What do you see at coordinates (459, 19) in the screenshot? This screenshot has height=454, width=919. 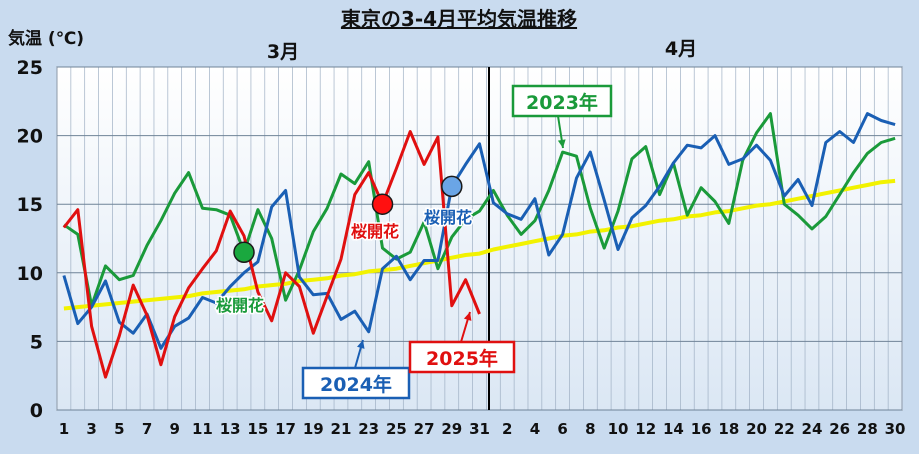 I see `chart-title: 東京の3-4月平均気温推移` at bounding box center [459, 19].